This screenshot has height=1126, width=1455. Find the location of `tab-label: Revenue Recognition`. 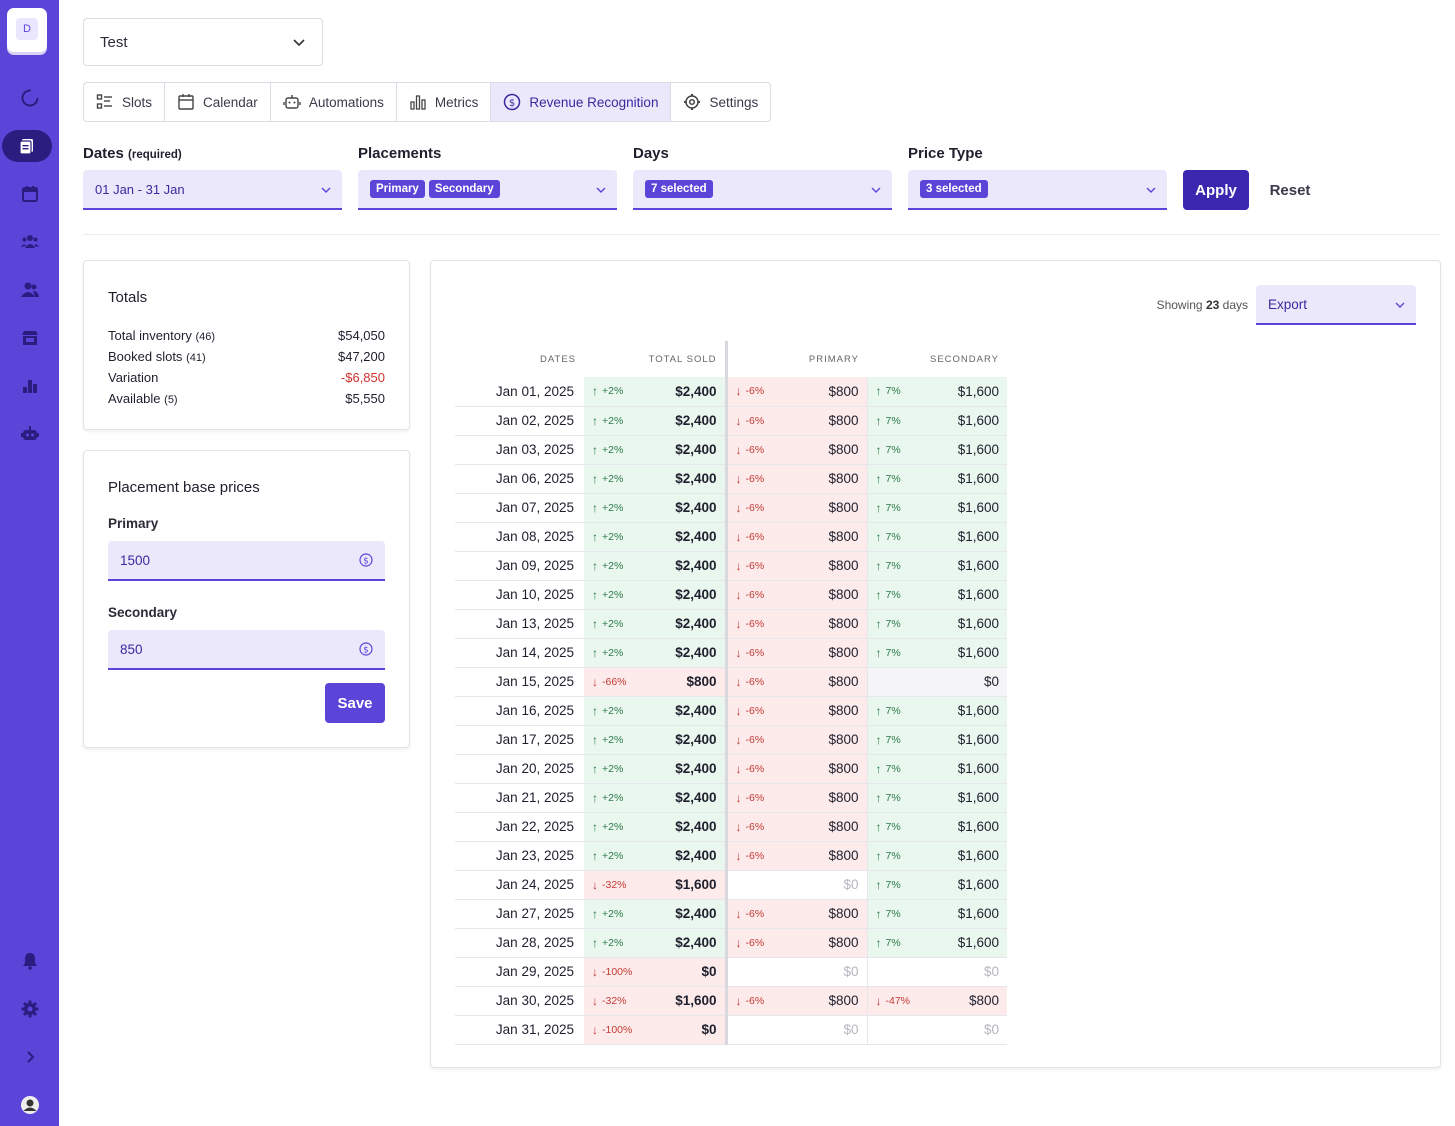

tab-label: Revenue Recognition is located at coordinates (594, 102).